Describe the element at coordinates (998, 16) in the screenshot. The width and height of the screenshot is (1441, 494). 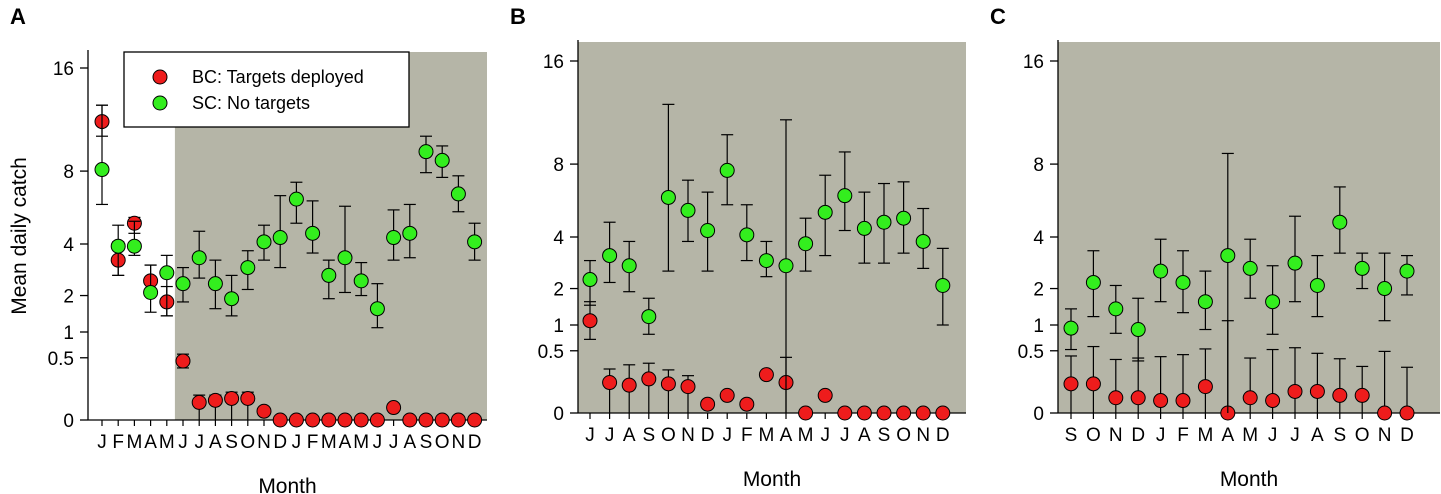
I see `panel-letter: C` at that location.